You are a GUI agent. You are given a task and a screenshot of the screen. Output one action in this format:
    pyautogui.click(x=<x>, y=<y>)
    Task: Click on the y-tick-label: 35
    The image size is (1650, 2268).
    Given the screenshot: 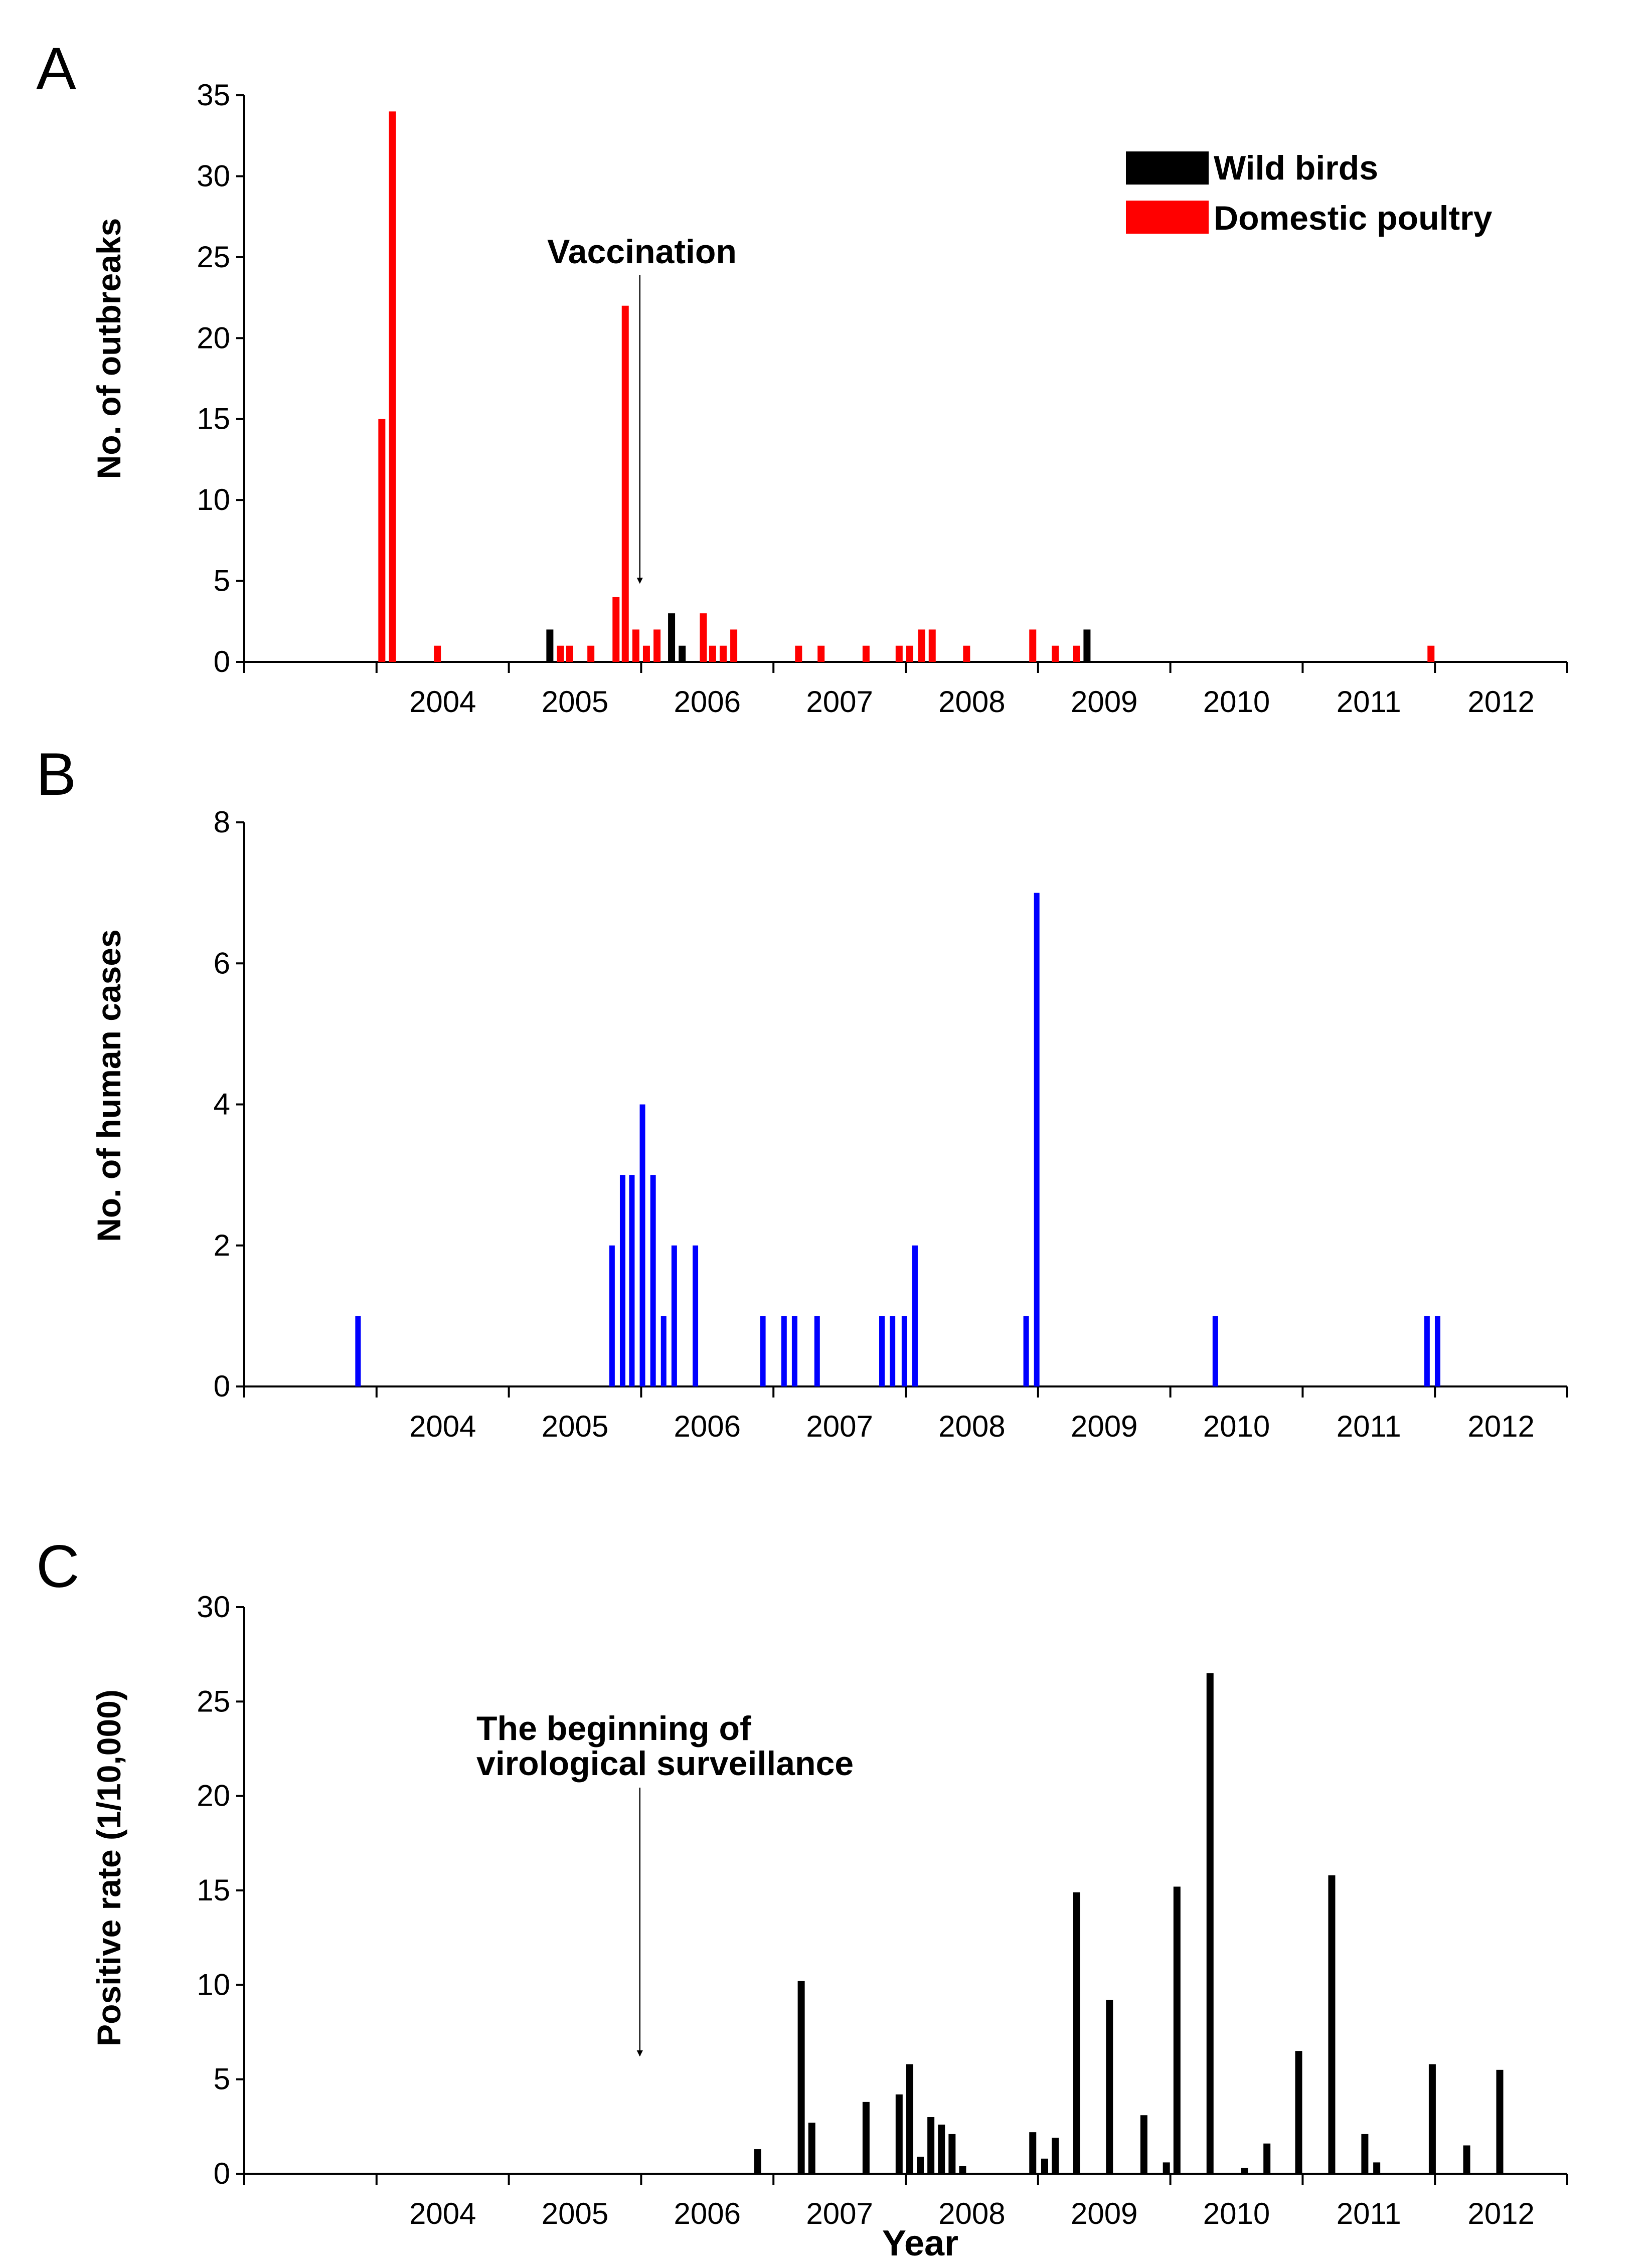 What is the action you would take?
    pyautogui.click(x=213, y=95)
    